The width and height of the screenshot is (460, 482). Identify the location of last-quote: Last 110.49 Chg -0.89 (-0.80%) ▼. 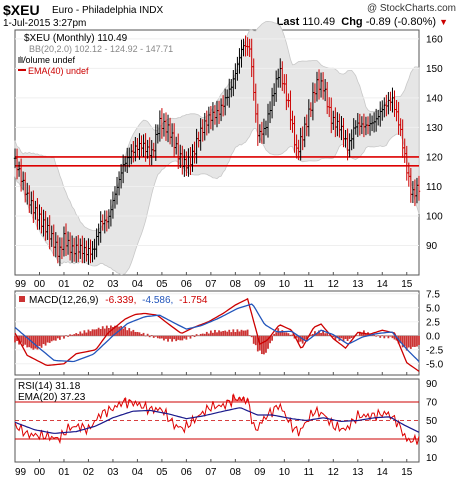
(362, 22).